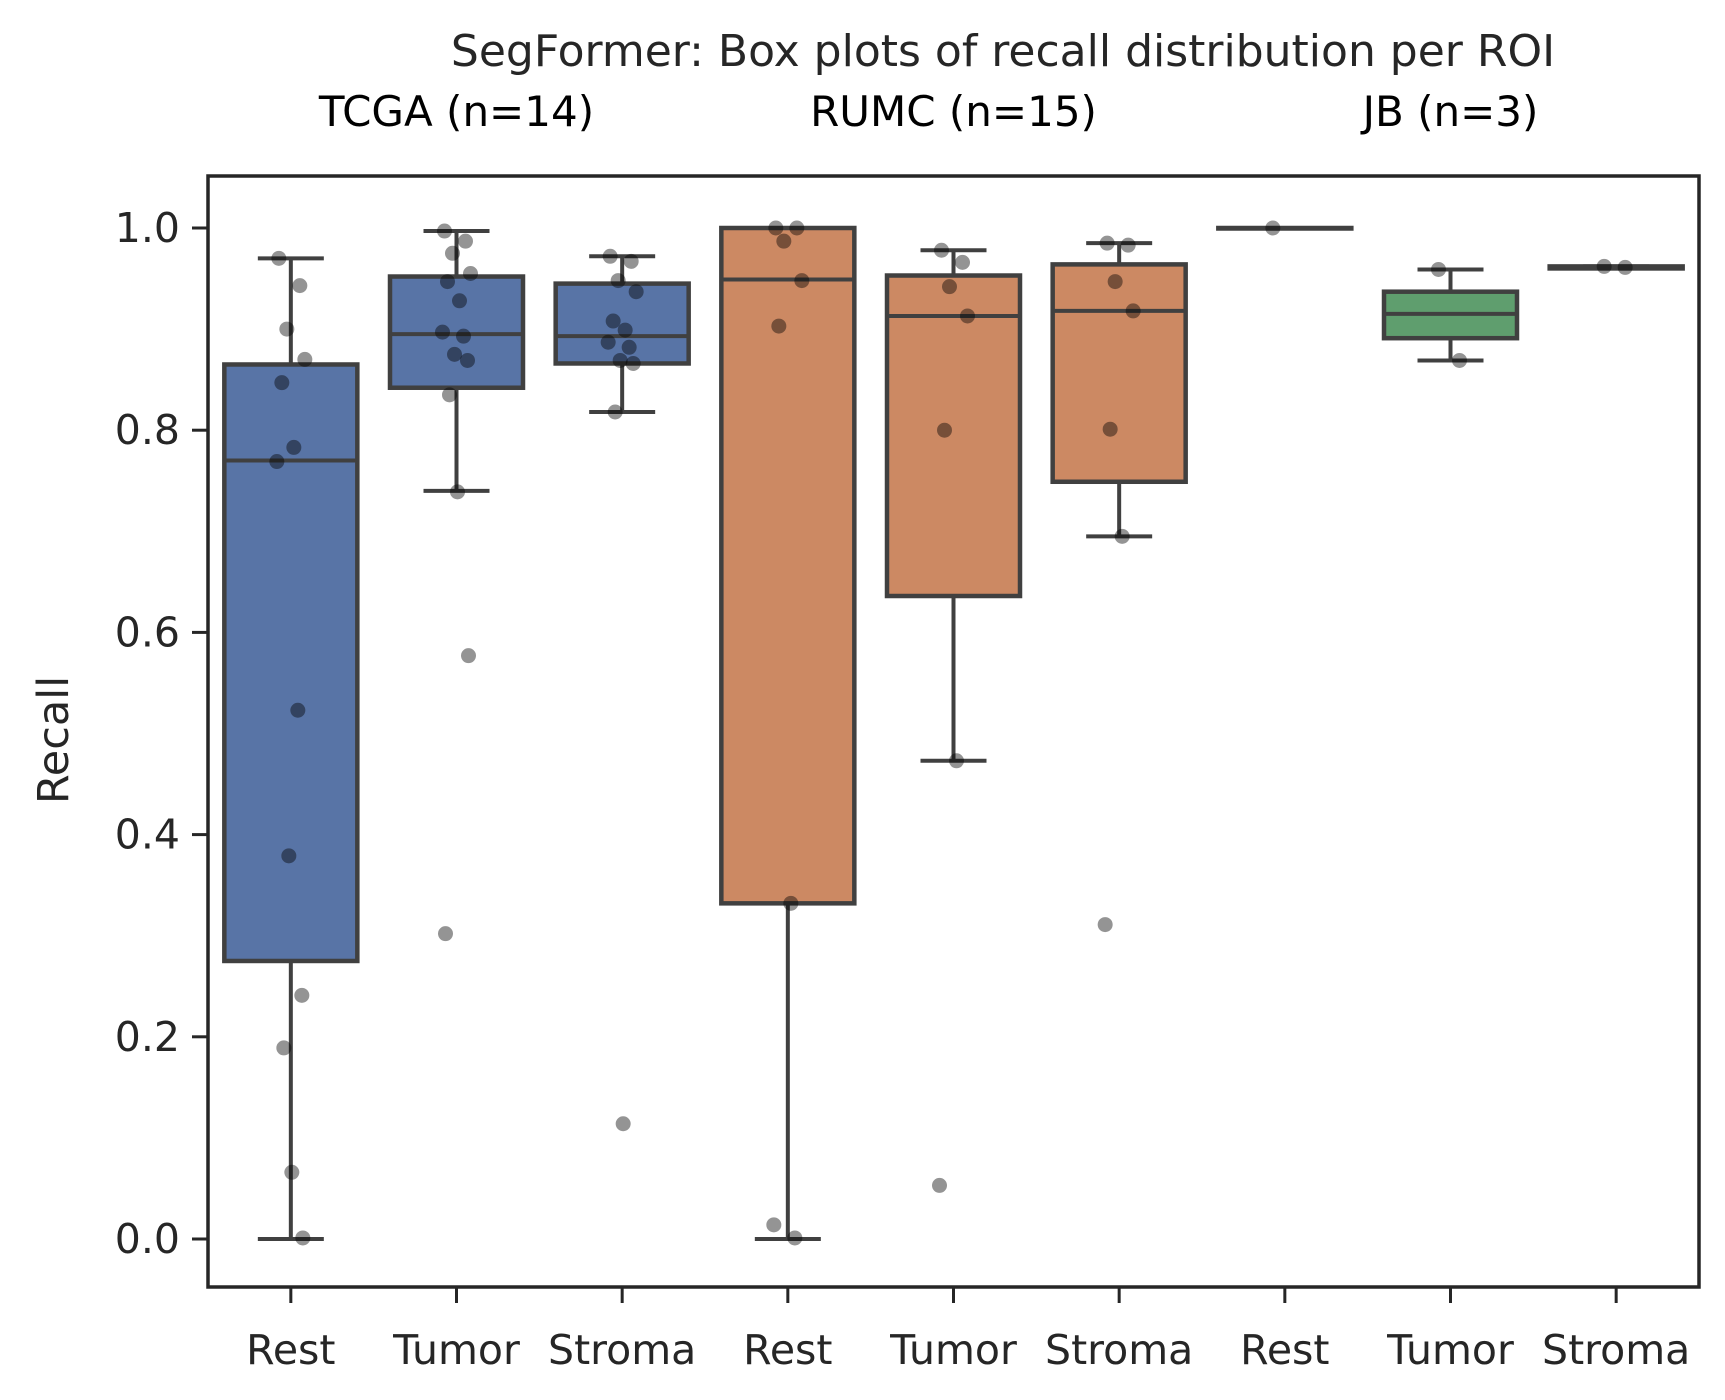  I want to click on box-tcga-tumor, so click(456, 582).